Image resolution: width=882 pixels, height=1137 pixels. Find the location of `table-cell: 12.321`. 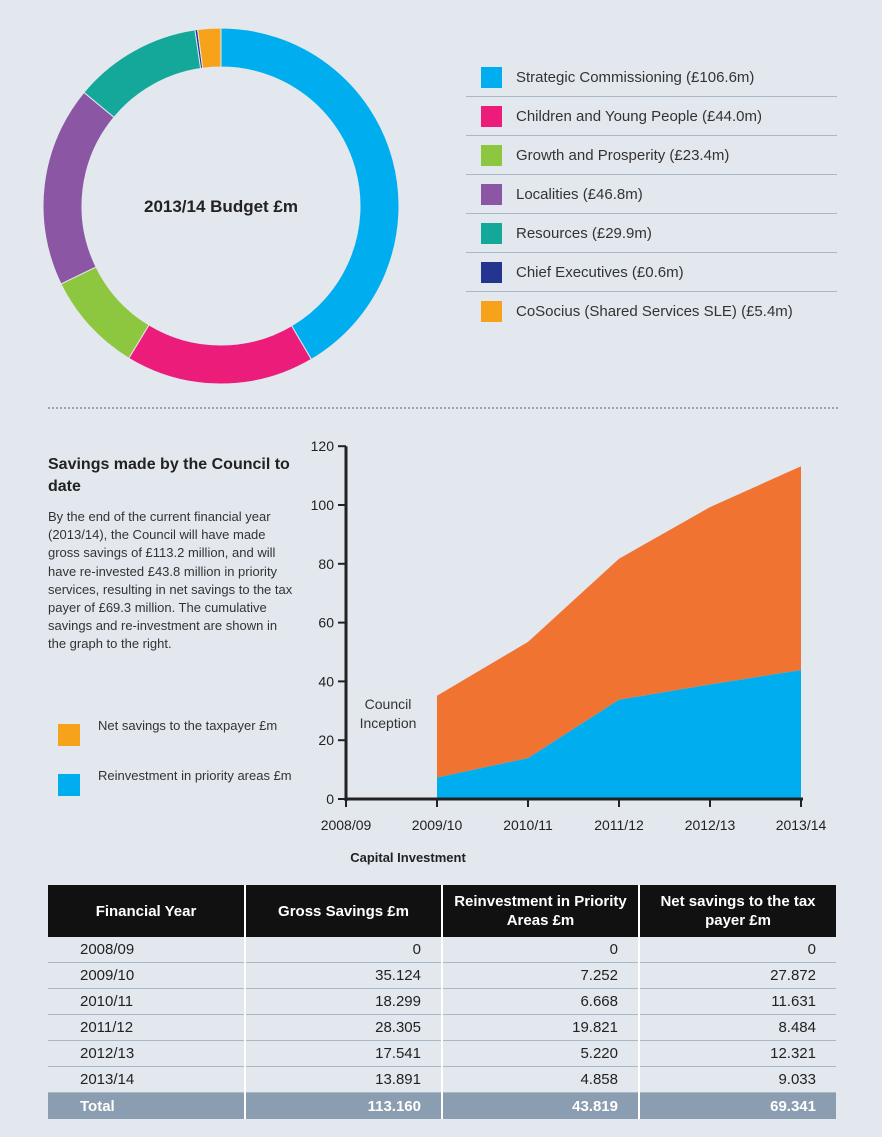

table-cell: 12.321 is located at coordinates (737, 1053).